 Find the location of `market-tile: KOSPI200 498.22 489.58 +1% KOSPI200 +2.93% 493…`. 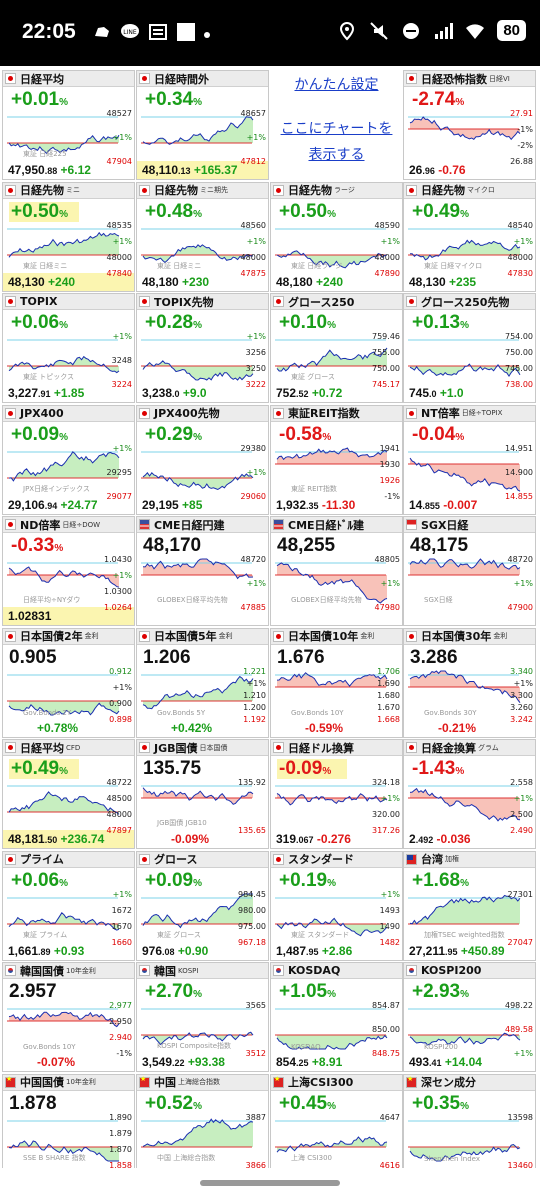

market-tile: KOSPI200 498.22 489.58 +1% KOSPI200 +2.93% 493… is located at coordinates (469, 1017).